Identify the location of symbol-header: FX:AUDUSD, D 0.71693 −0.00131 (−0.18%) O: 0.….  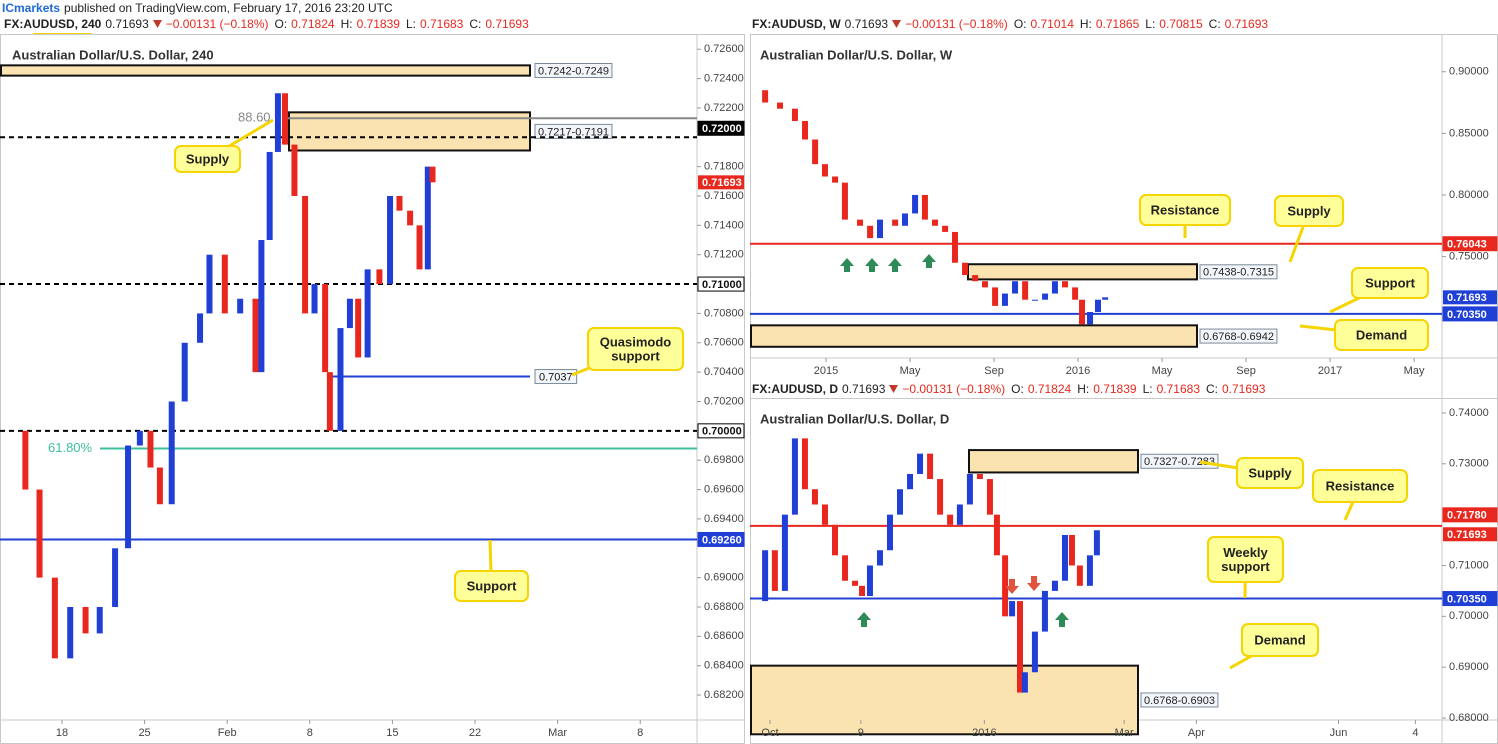
(1008, 389).